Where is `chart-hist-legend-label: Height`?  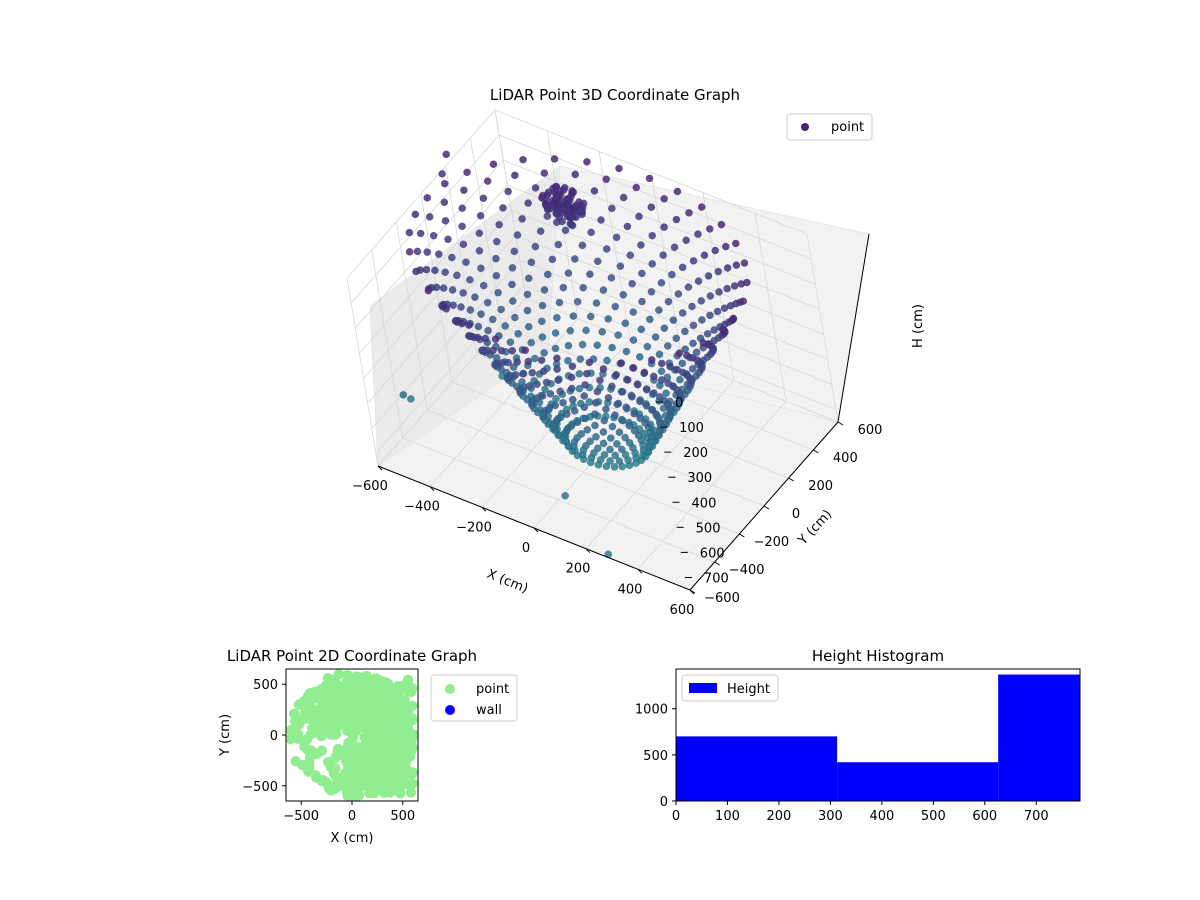 chart-hist-legend-label: Height is located at coordinates (748, 689).